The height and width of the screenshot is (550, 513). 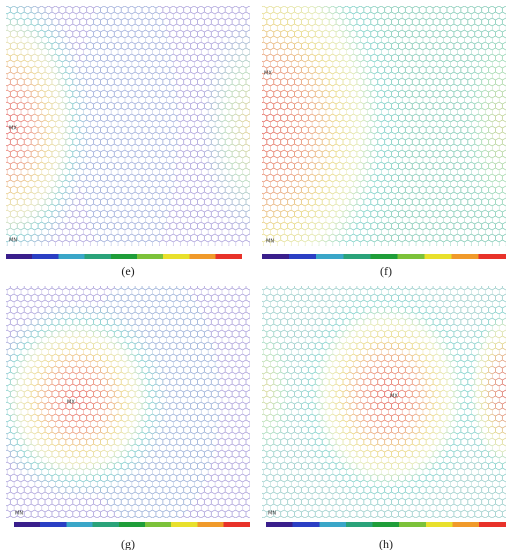 What do you see at coordinates (128, 543) in the screenshot?
I see `panel-label: (g)` at bounding box center [128, 543].